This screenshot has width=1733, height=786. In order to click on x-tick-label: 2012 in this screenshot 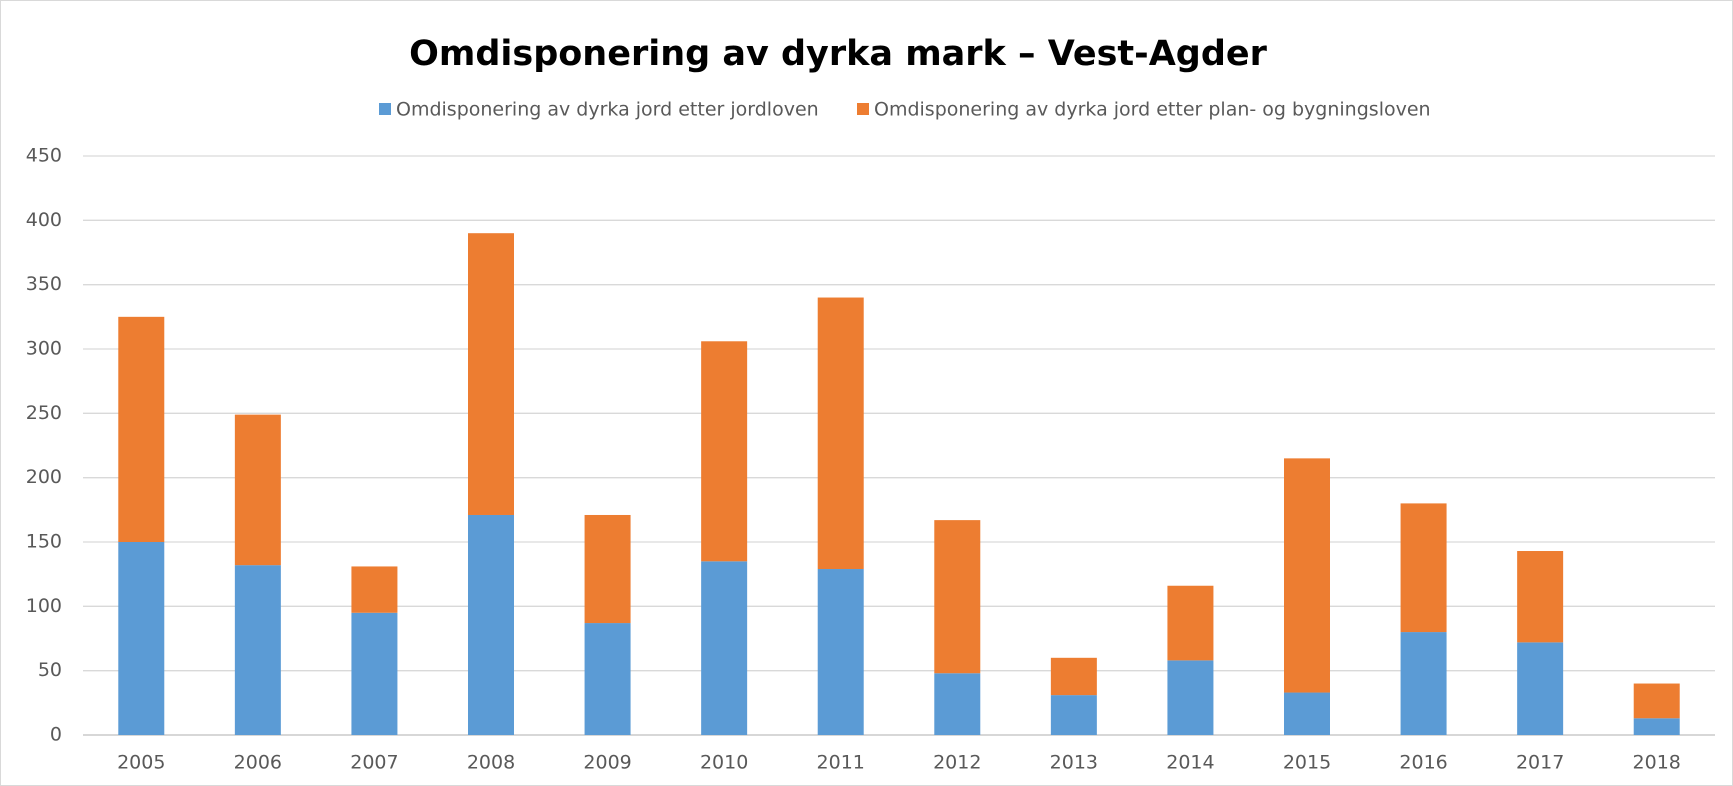, I will do `click(957, 763)`.